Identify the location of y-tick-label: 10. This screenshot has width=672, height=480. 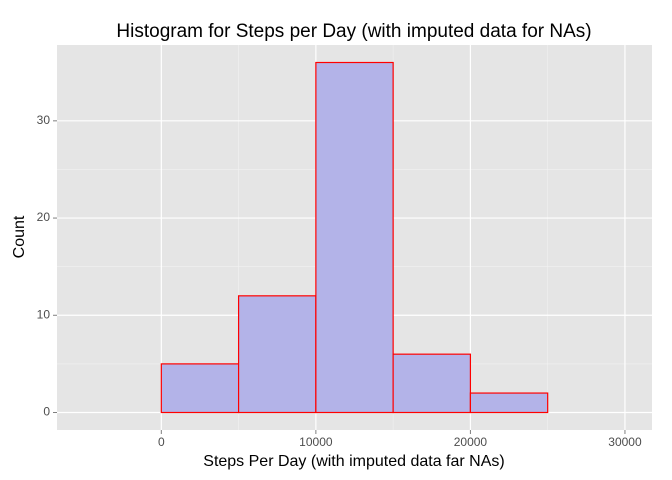
(44, 314).